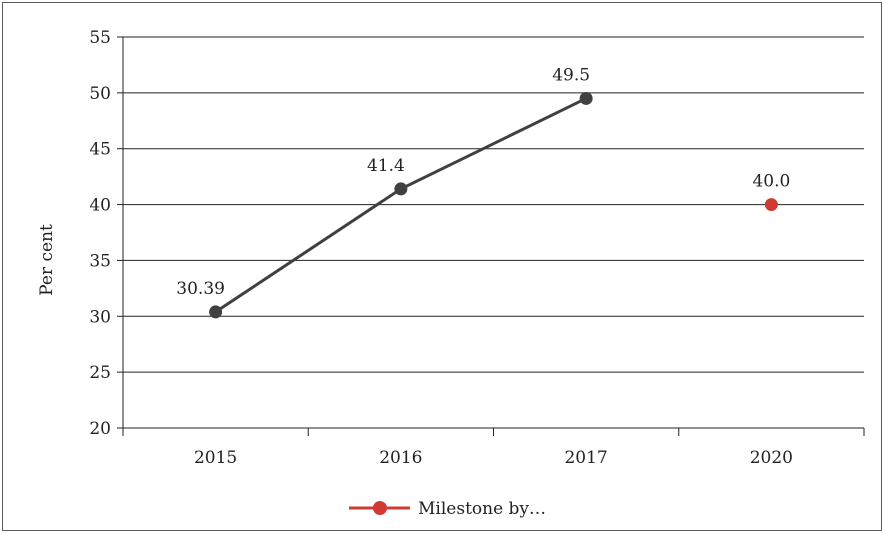  Describe the element at coordinates (771, 182) in the screenshot. I see `data-label-2020: 40.0` at that location.